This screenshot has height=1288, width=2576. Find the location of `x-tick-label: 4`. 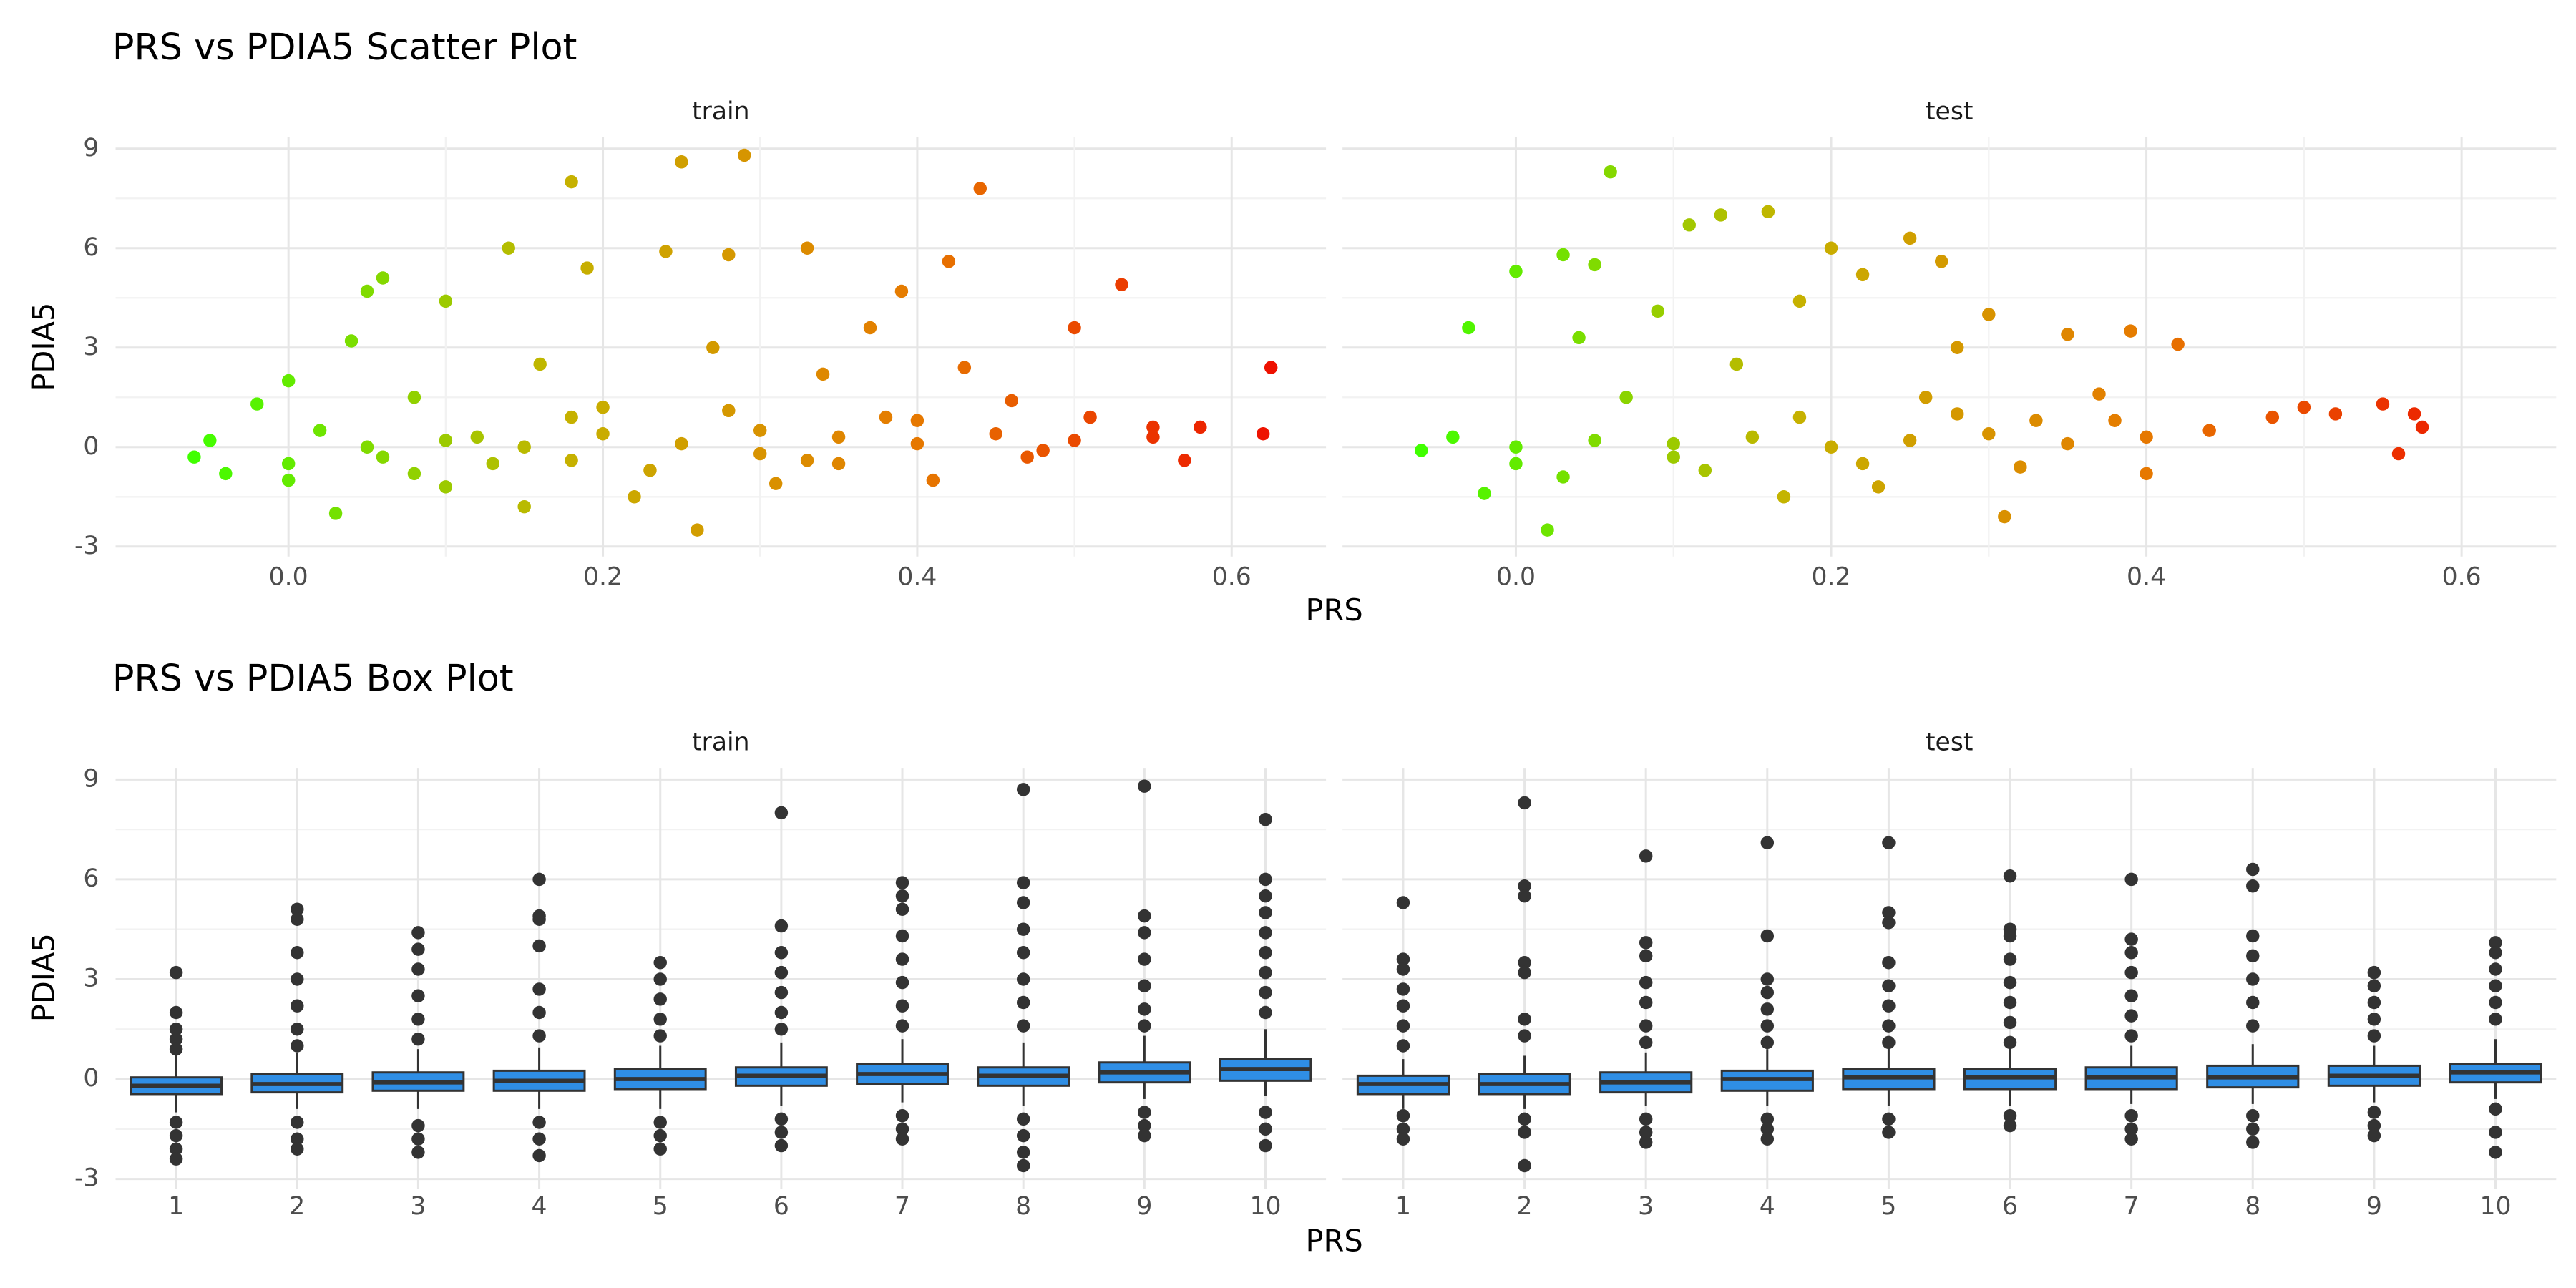

x-tick-label: 4 is located at coordinates (539, 1206).